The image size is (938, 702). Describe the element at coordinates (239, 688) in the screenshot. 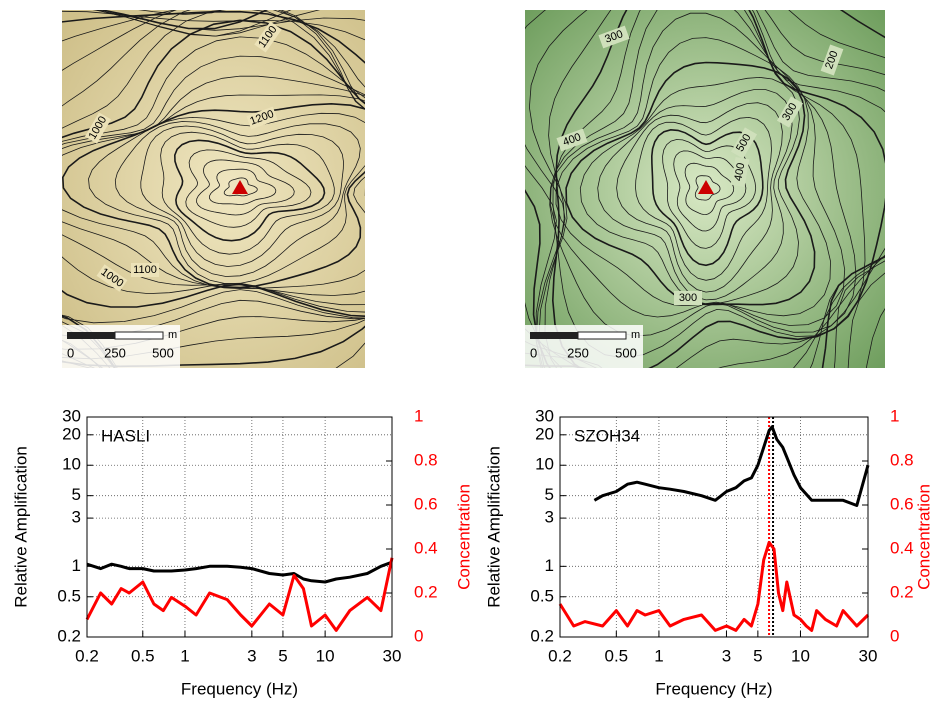

I see `x-axis-label: Frequency (Hz)` at that location.